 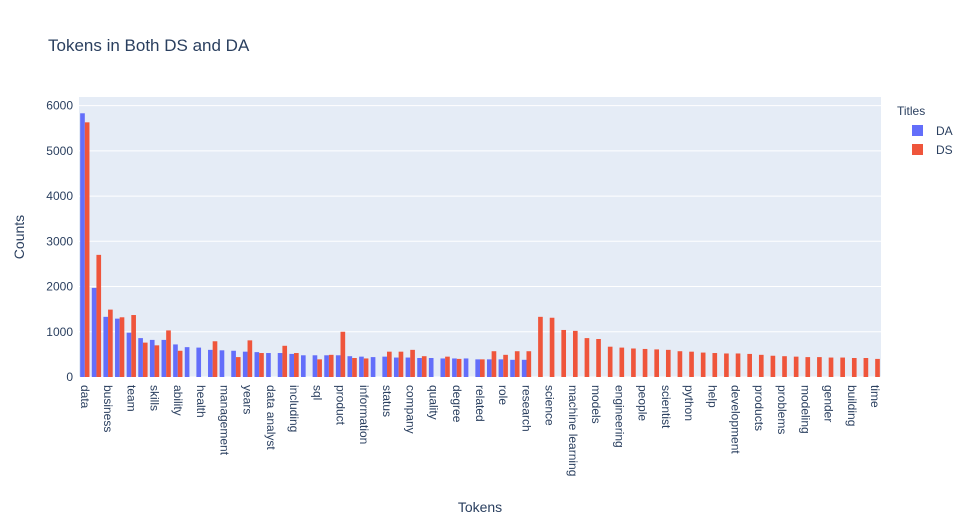 I want to click on x-tick-label: problems, so click(x=782, y=409).